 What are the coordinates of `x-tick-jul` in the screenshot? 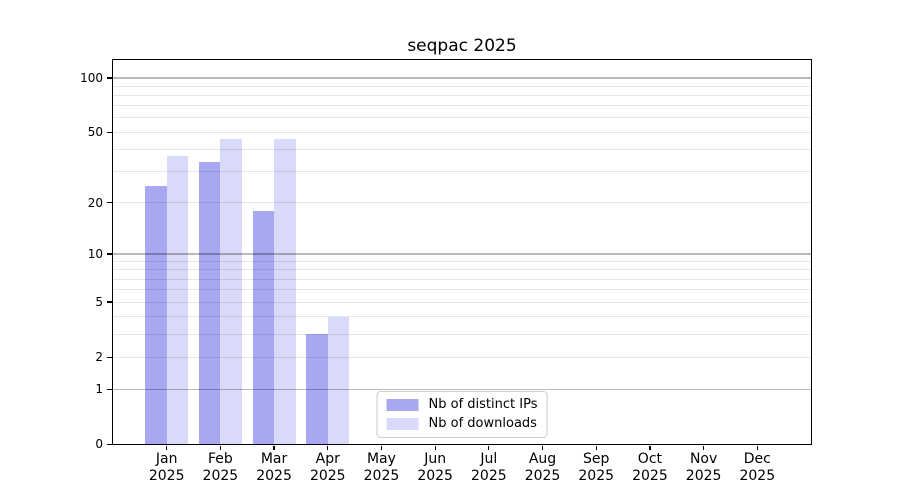 It's located at (489, 448).